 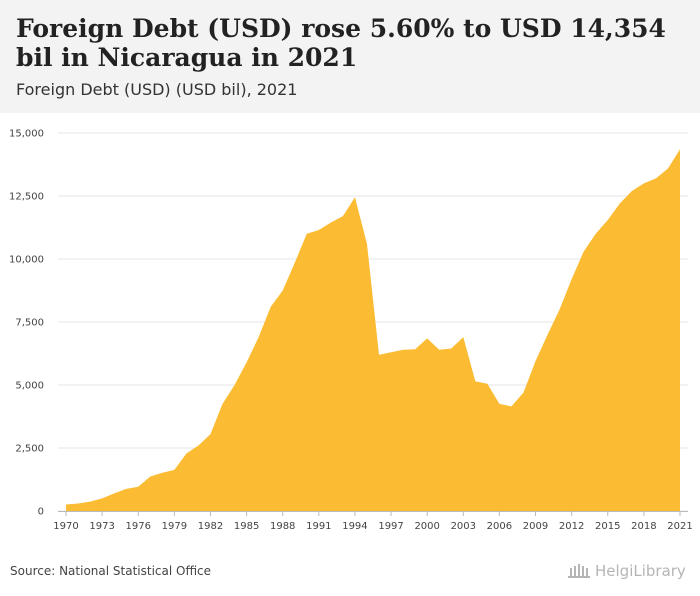 I want to click on x-tick-label: 2021, so click(x=679, y=526).